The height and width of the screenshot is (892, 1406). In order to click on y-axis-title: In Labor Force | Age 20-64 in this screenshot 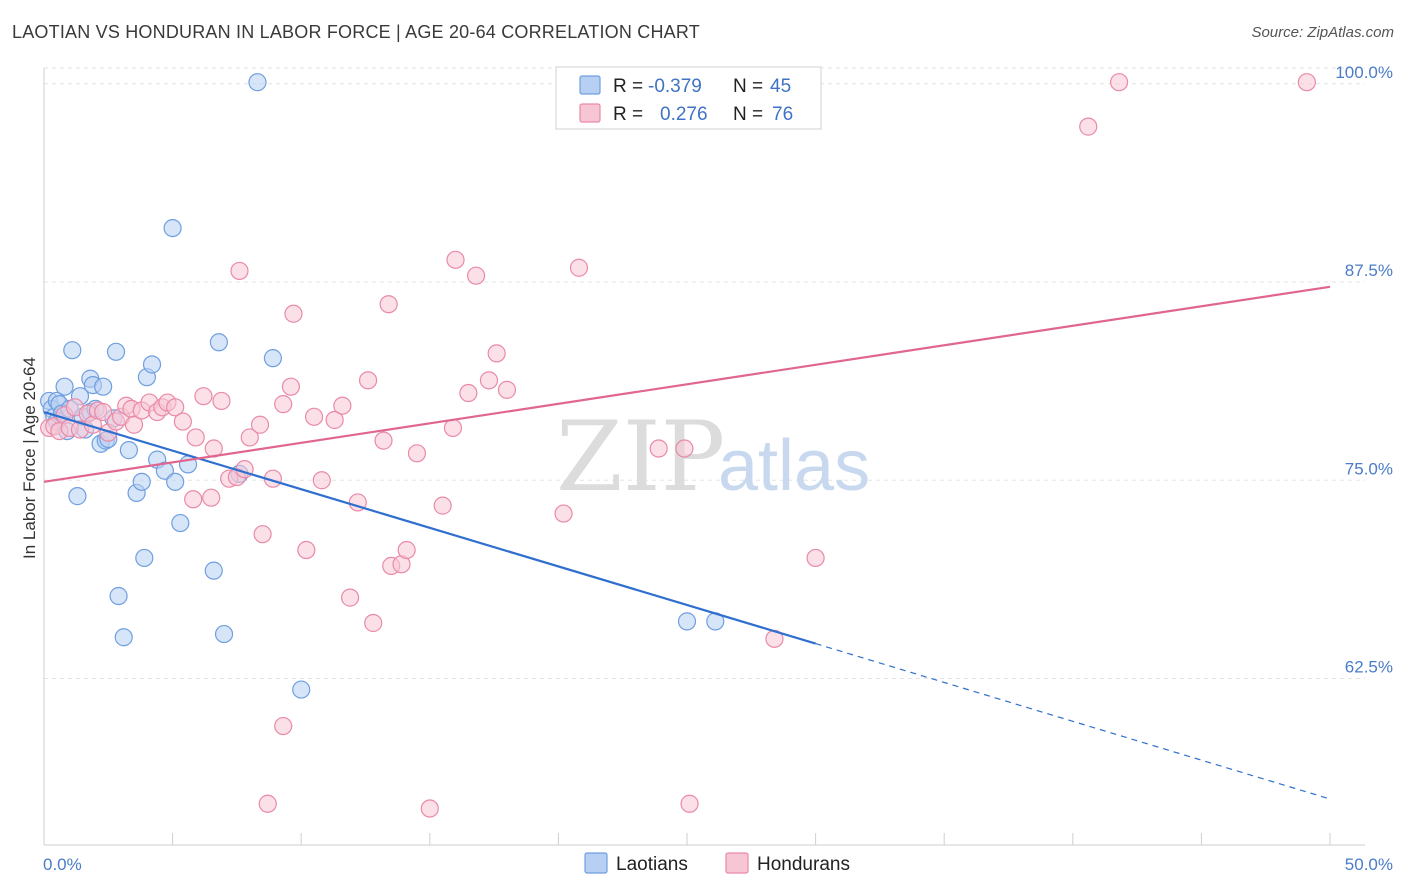, I will do `click(29, 458)`.